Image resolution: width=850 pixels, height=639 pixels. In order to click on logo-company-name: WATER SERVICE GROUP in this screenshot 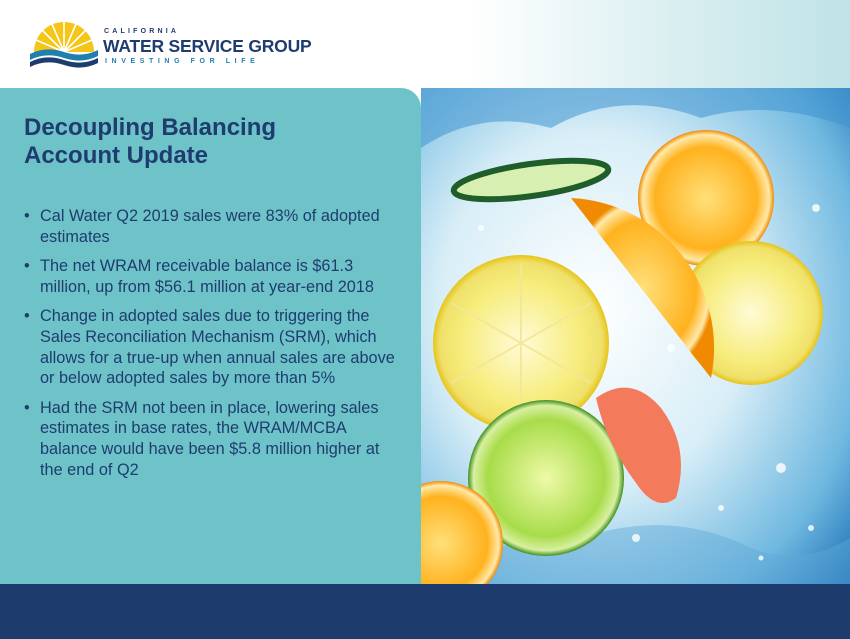, I will do `click(207, 46)`.